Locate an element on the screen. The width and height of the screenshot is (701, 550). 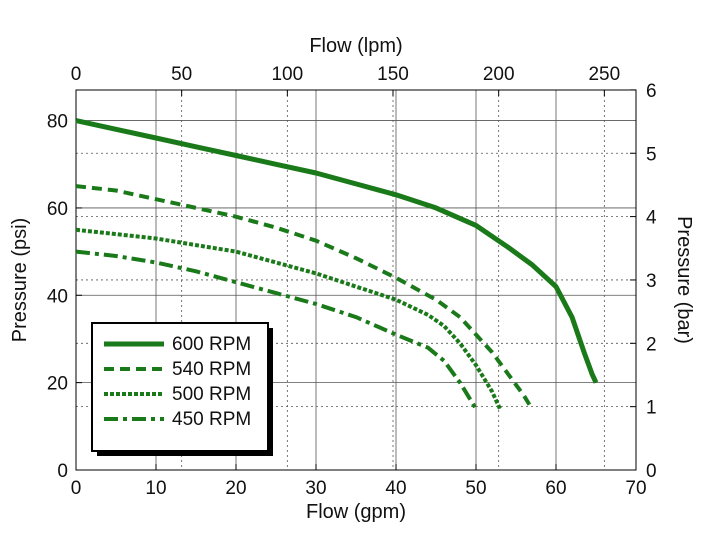
y-tick-label-right: 6 is located at coordinates (651, 91).